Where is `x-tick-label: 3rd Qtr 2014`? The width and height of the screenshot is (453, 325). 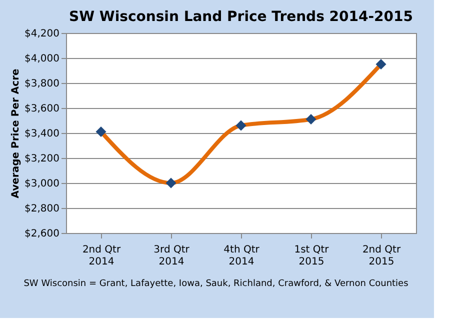
x-tick-label: 3rd Qtr 2014 is located at coordinates (172, 256).